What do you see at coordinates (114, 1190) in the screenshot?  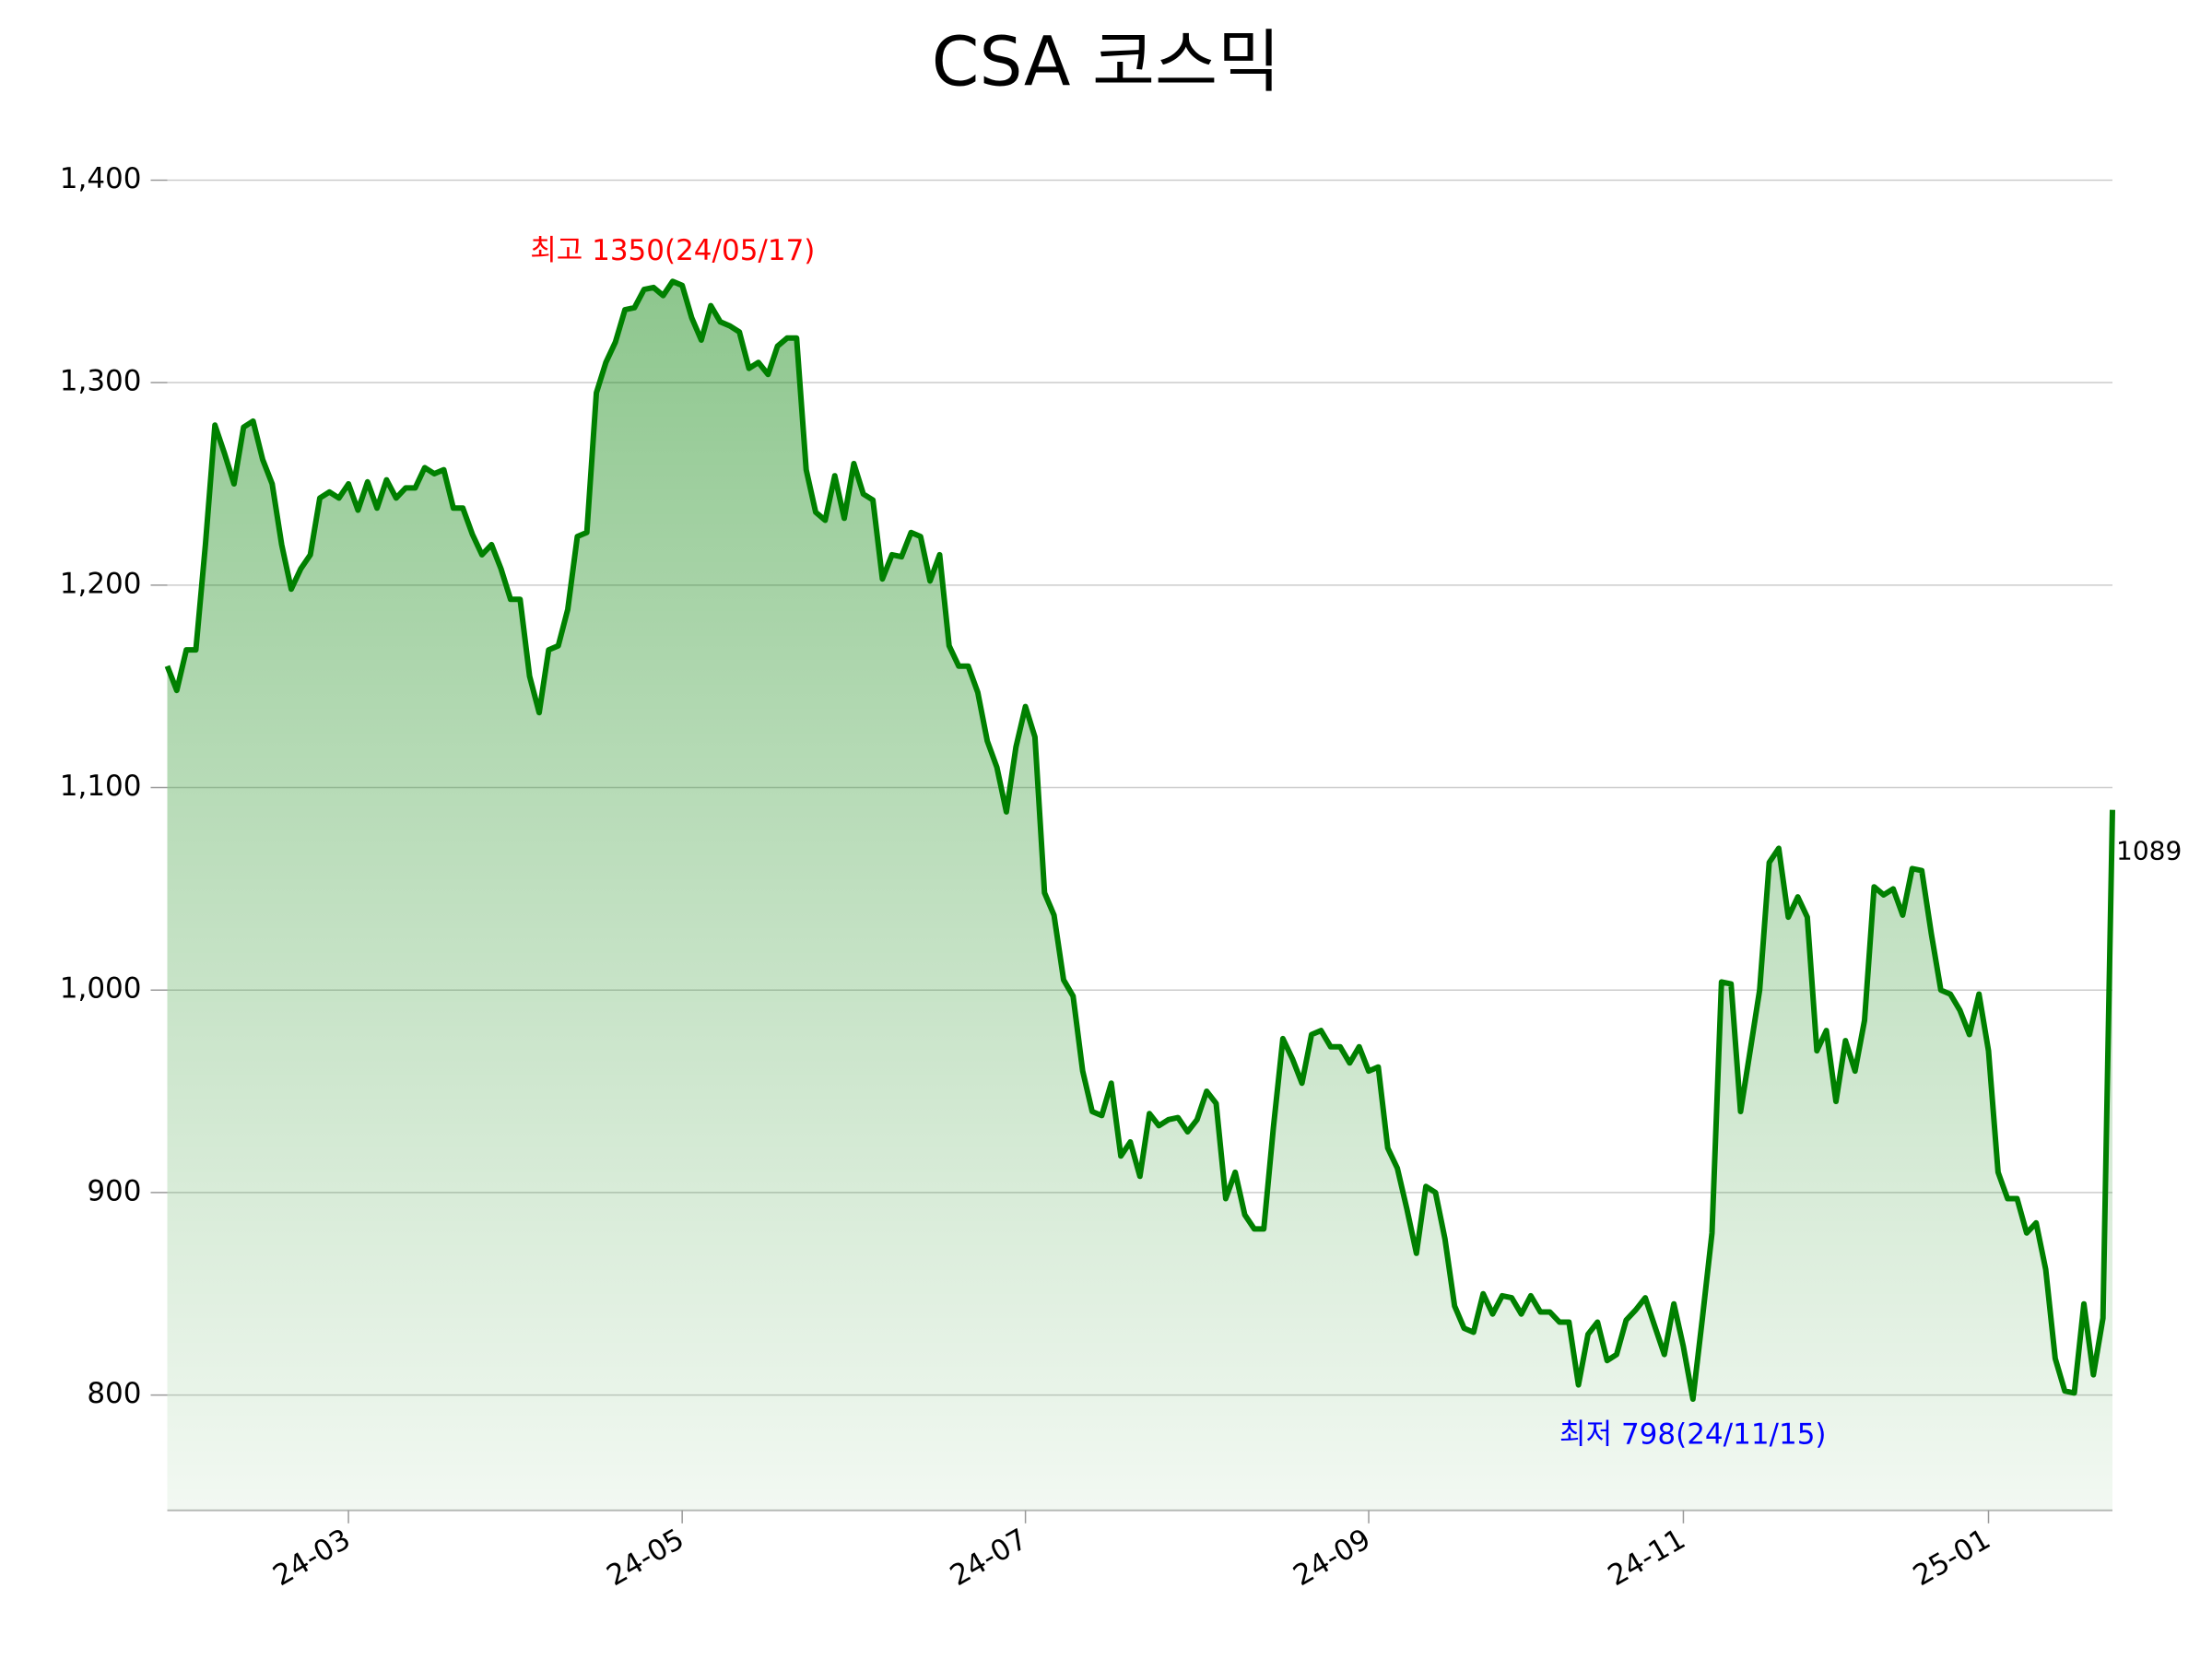 I see `y-tick-label: 900` at bounding box center [114, 1190].